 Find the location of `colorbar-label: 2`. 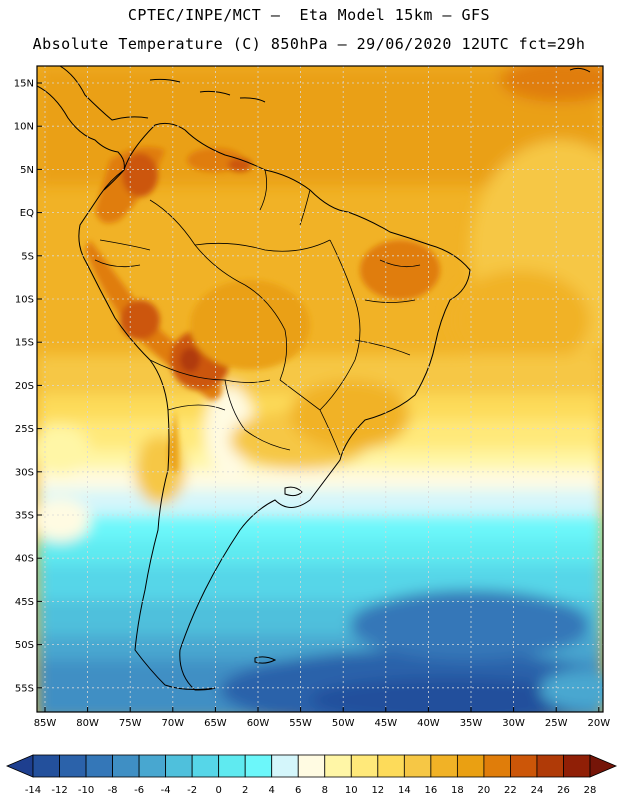

colorbar-label: 2 is located at coordinates (245, 790).